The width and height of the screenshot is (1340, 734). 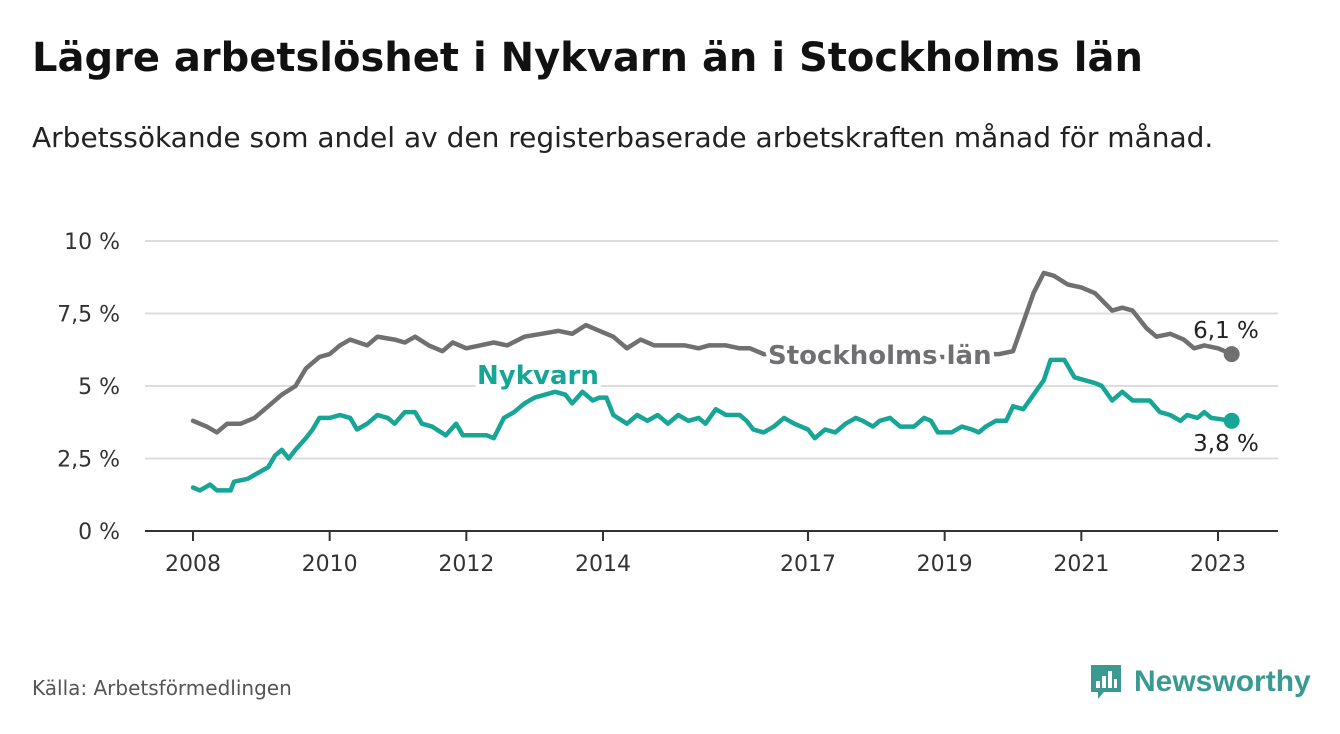 I want to click on y-axis-ticks: 0 % 2,5 % 5 % 7,5 % 10 %, so click(x=88, y=387).